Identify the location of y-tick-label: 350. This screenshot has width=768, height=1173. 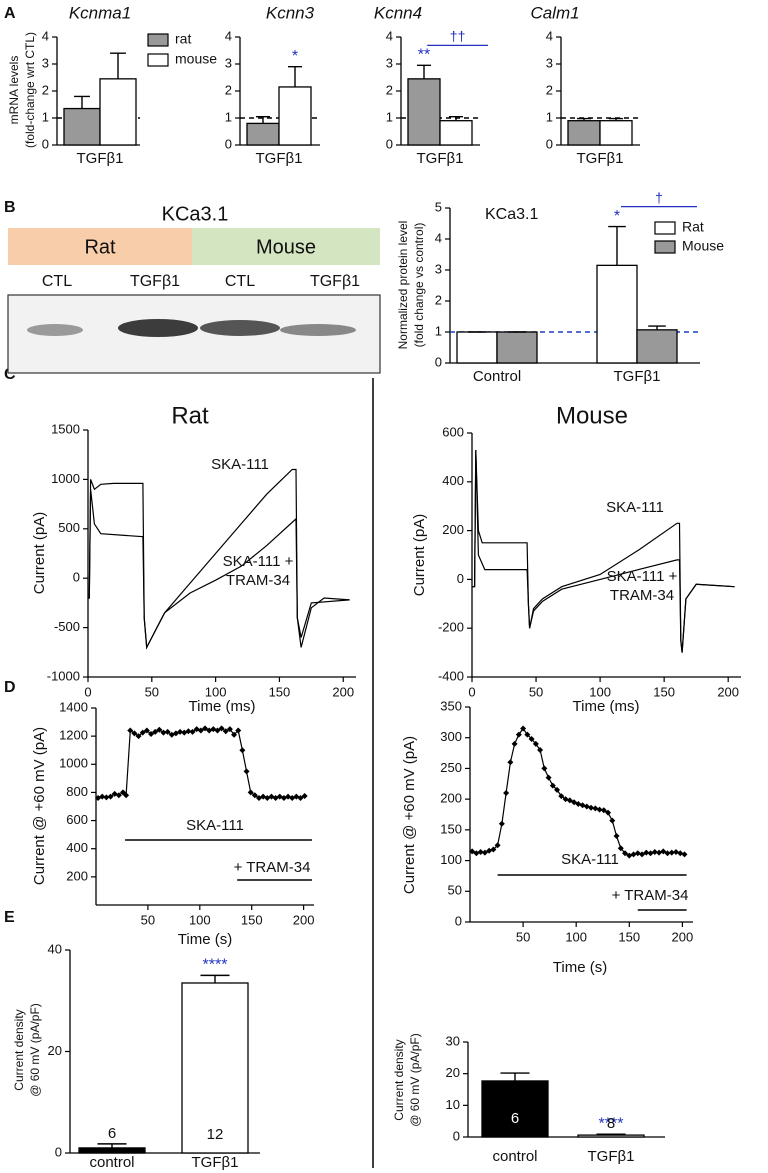
(451, 705).